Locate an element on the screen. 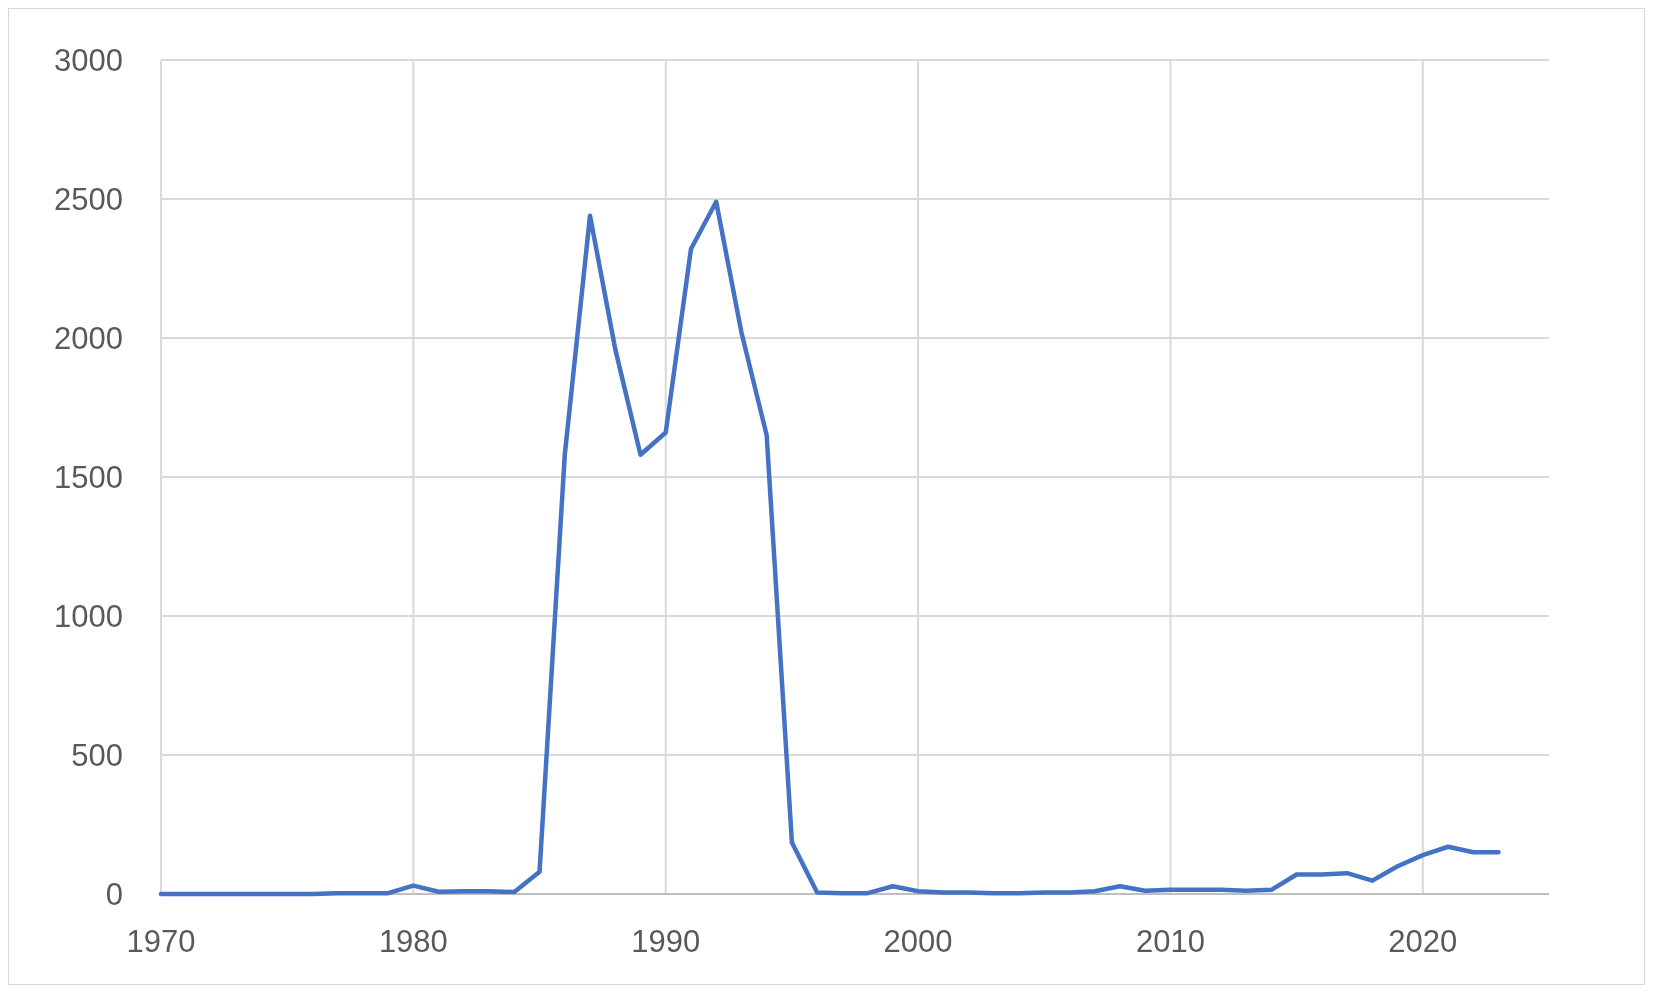 Image resolution: width=1653 pixels, height=993 pixels. y-tick-label: 500 is located at coordinates (97, 755).